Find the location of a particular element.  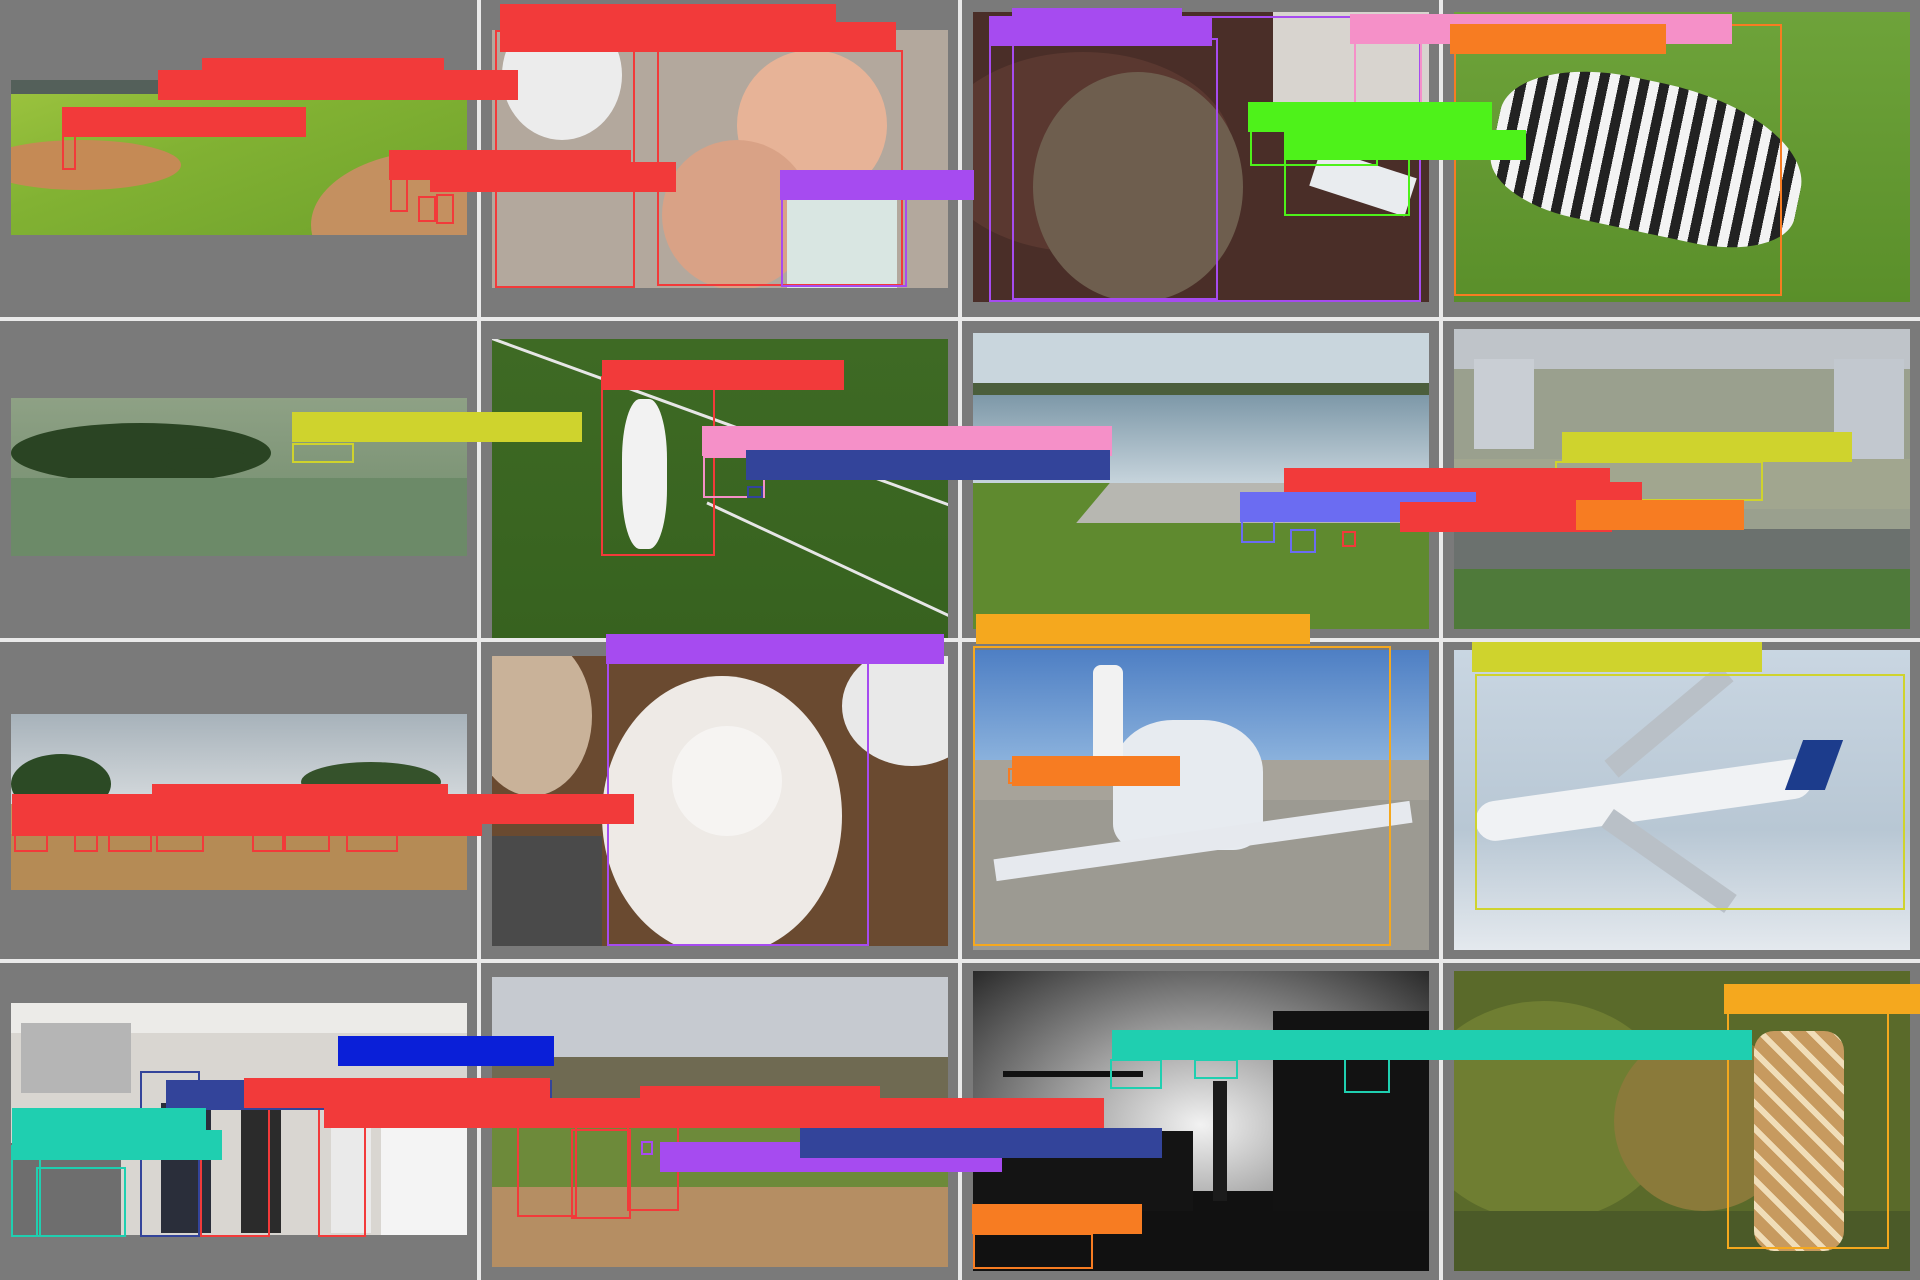

photo-small-propeller-plane is located at coordinates (1201, 800).